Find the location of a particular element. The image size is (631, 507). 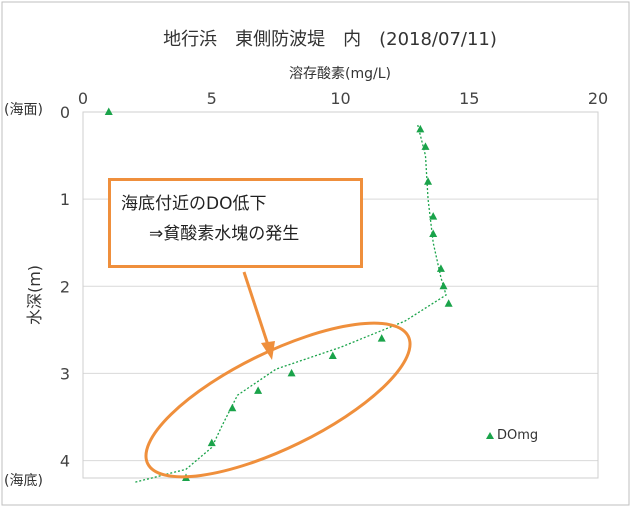

callout-box: 海底付近のDO低下 ⇒貧酸素水塊の発生 is located at coordinates (235, 223).